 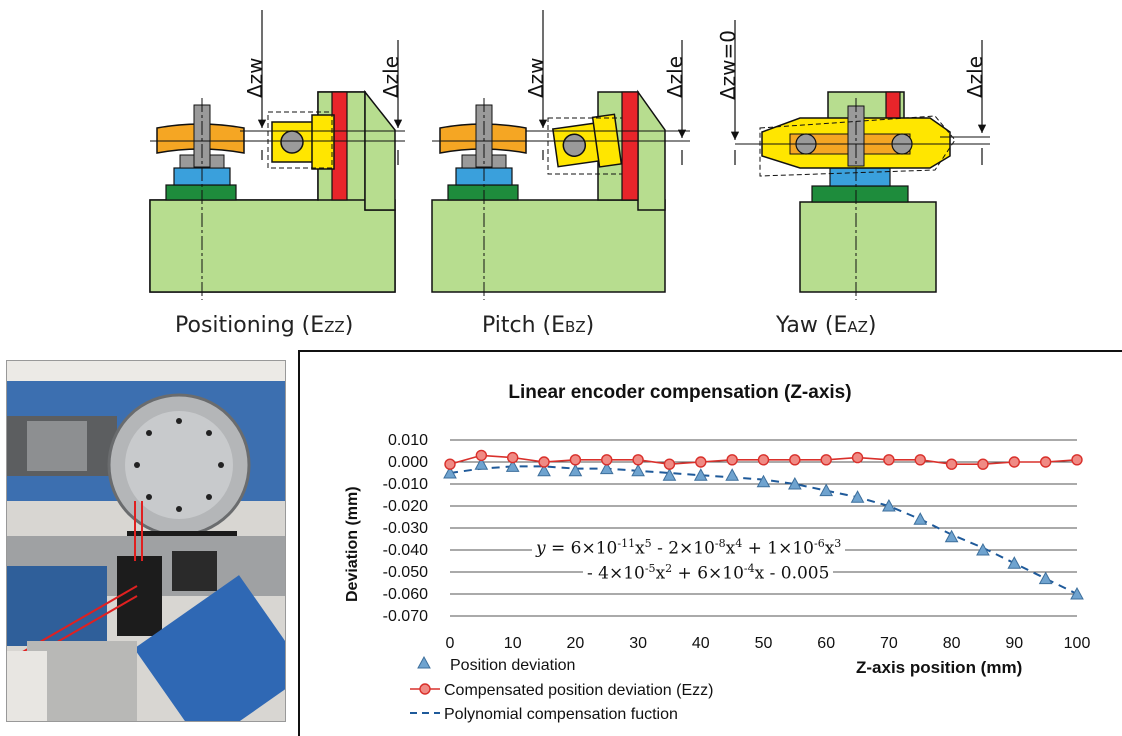 I want to click on x-axis-label: Z-axis position (mm), so click(x=939, y=667).